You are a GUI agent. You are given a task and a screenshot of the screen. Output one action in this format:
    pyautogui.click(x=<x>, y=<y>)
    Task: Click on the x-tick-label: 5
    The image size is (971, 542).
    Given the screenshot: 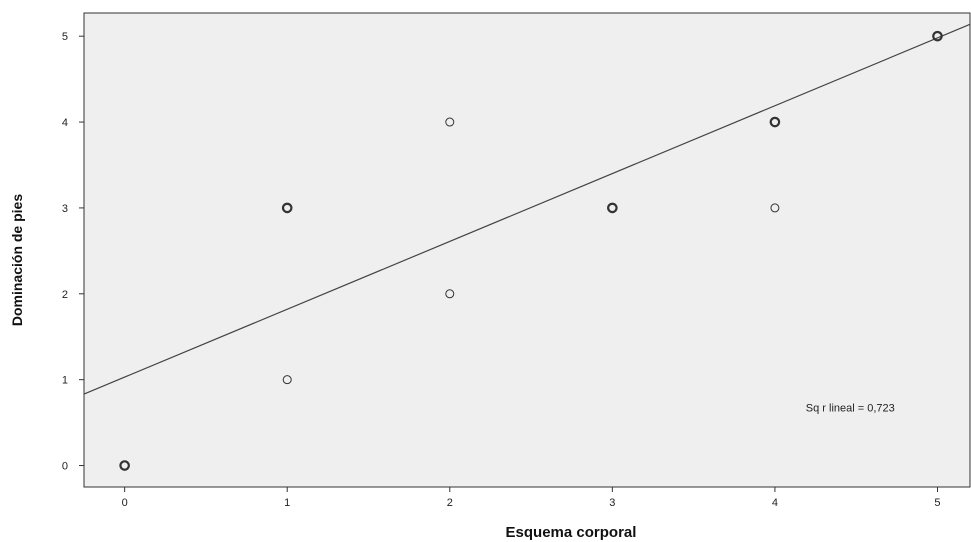 What is the action you would take?
    pyautogui.click(x=937, y=503)
    